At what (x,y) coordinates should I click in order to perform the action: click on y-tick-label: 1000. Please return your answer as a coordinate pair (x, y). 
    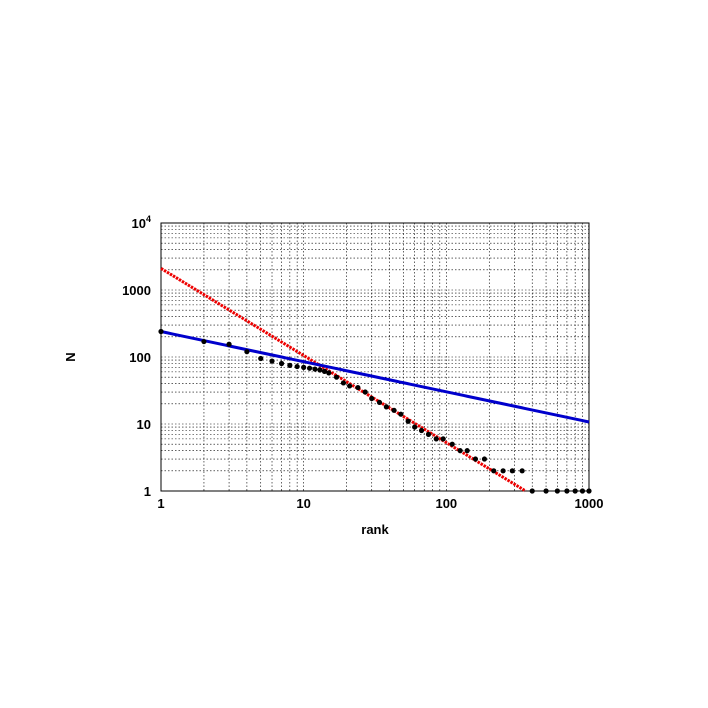
    Looking at the image, I should click on (136, 290).